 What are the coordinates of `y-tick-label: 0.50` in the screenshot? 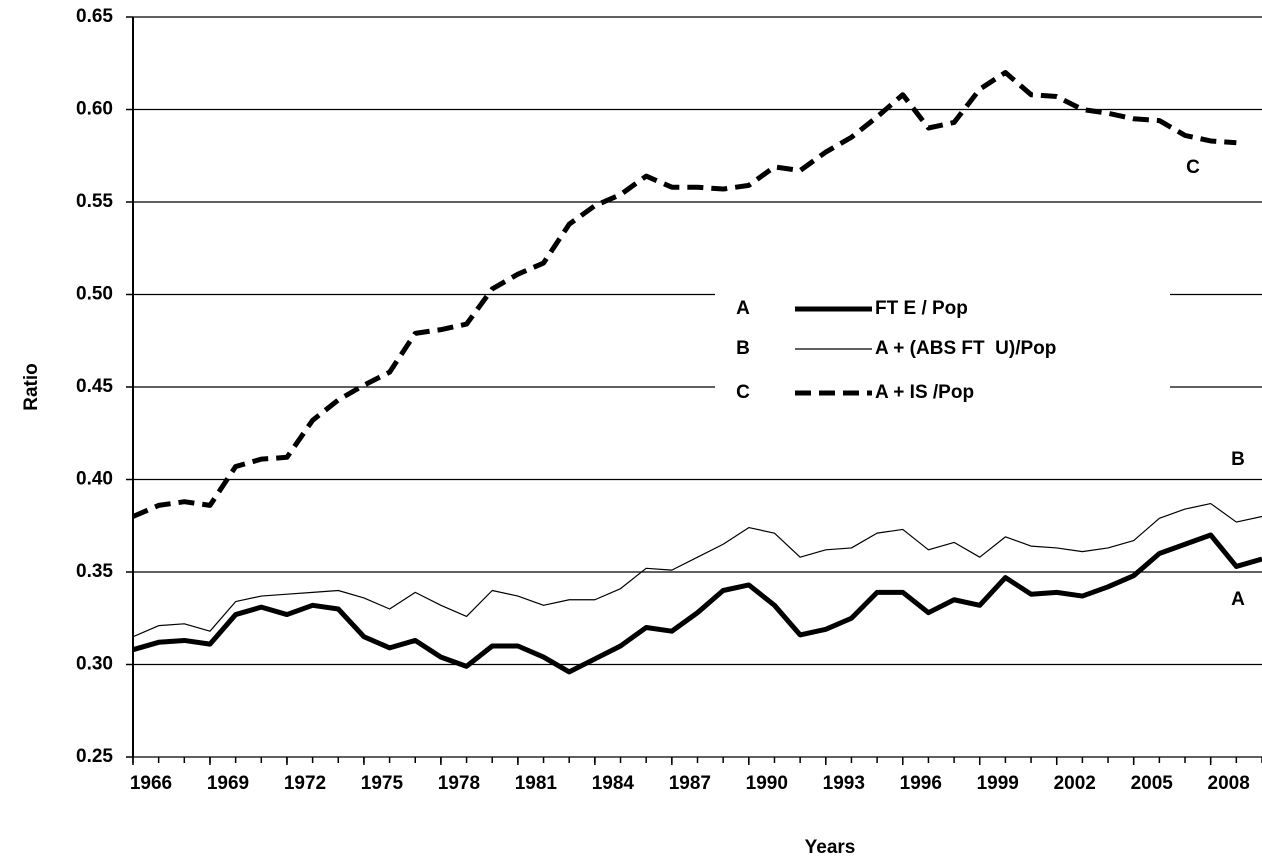 It's located at (94, 294).